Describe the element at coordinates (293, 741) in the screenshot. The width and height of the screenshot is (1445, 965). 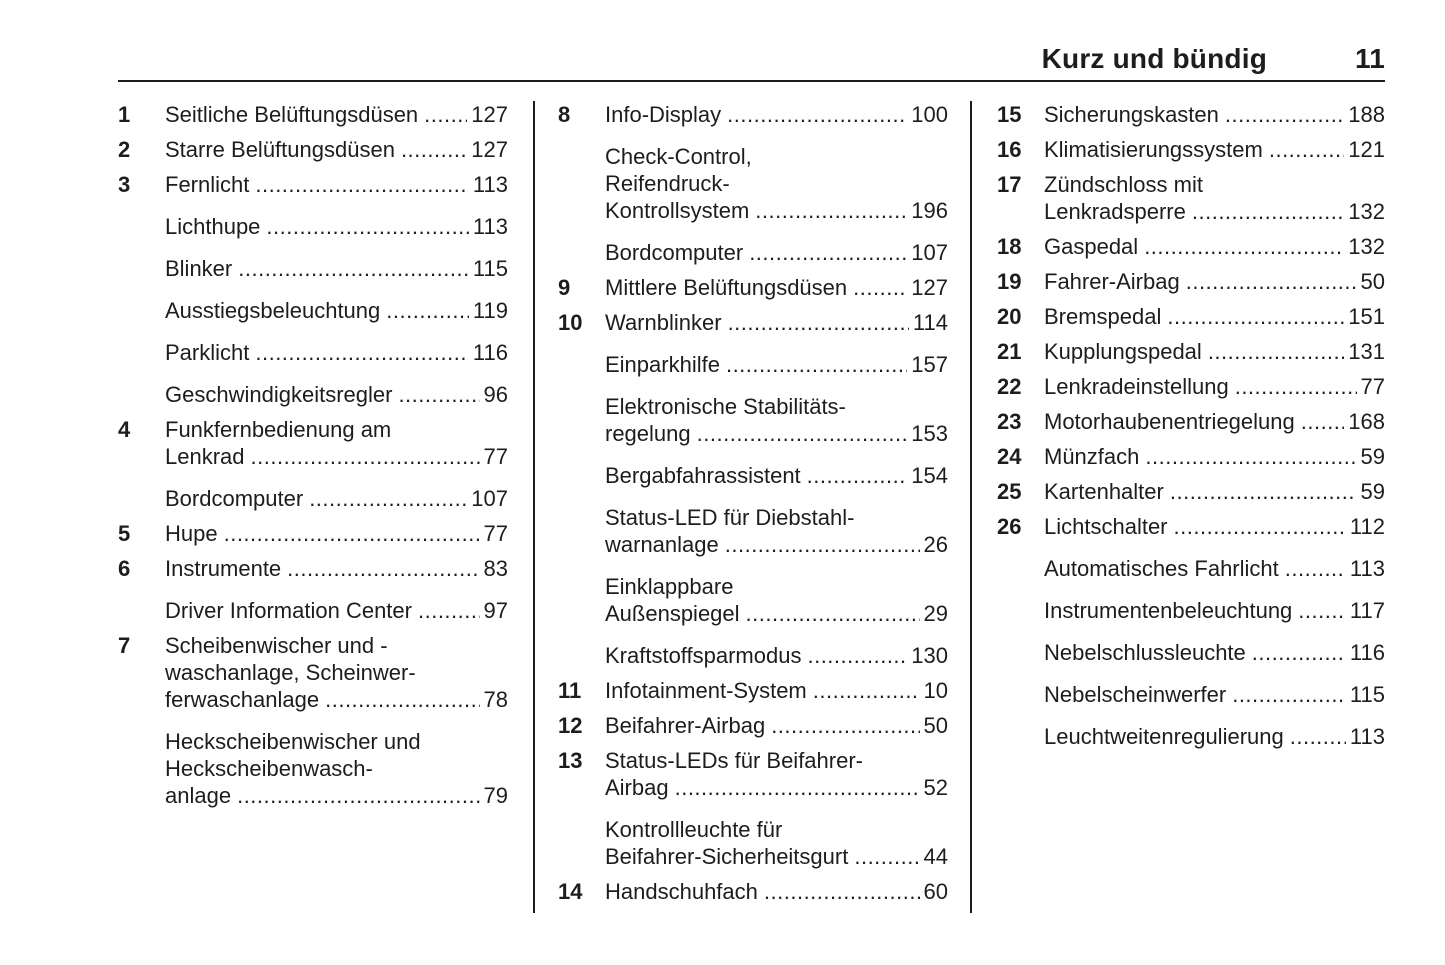
I see `toc-entry-label: Heckscheibenwischer und` at that location.